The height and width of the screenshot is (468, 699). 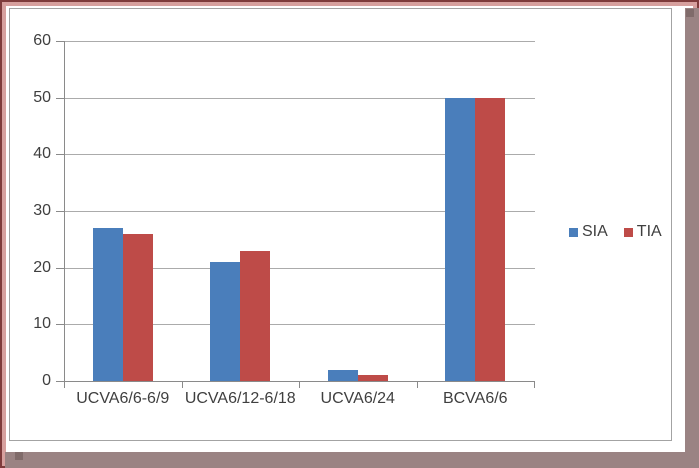 What do you see at coordinates (595, 231) in the screenshot?
I see `legend-label: SIA` at bounding box center [595, 231].